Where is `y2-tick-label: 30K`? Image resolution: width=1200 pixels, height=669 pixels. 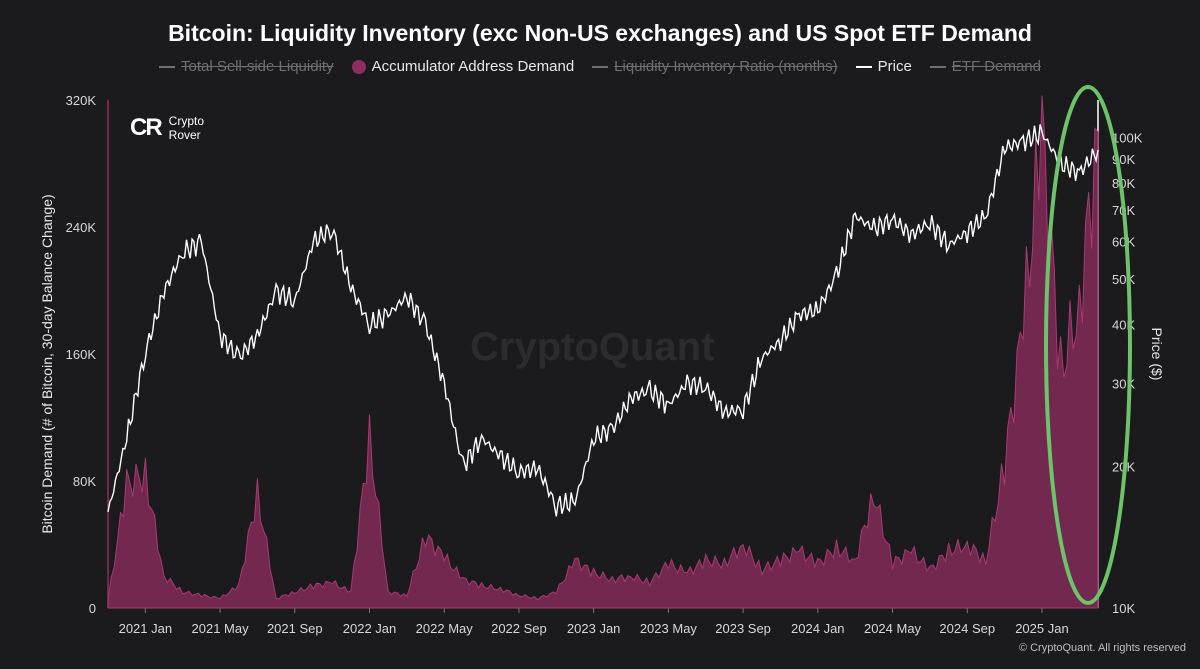
y2-tick-label: 30K is located at coordinates (1123, 383).